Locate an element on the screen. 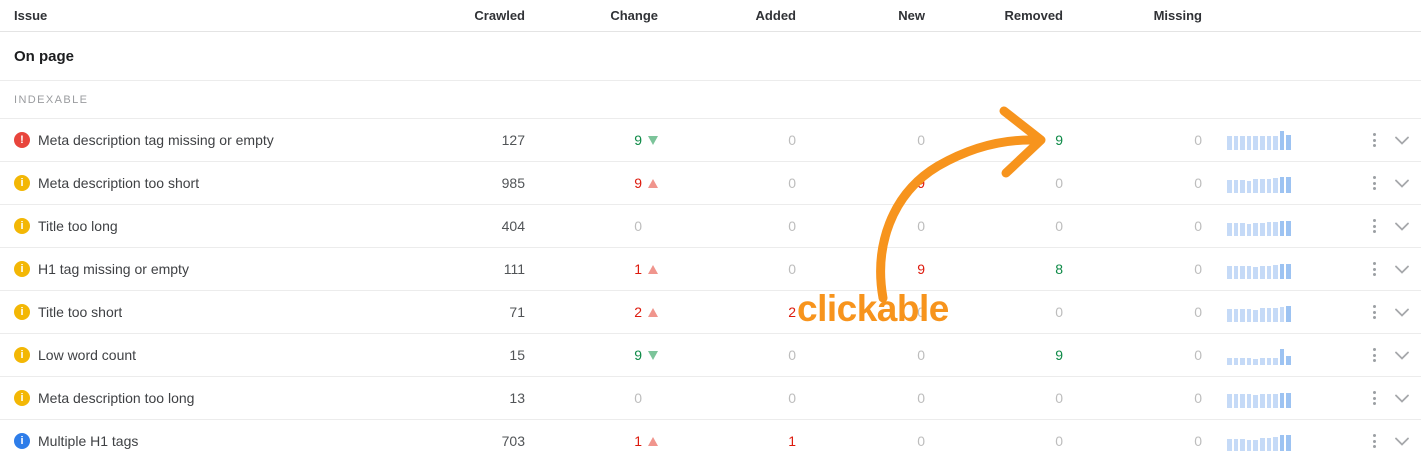  column-header-removed: Removed is located at coordinates (1033, 15).